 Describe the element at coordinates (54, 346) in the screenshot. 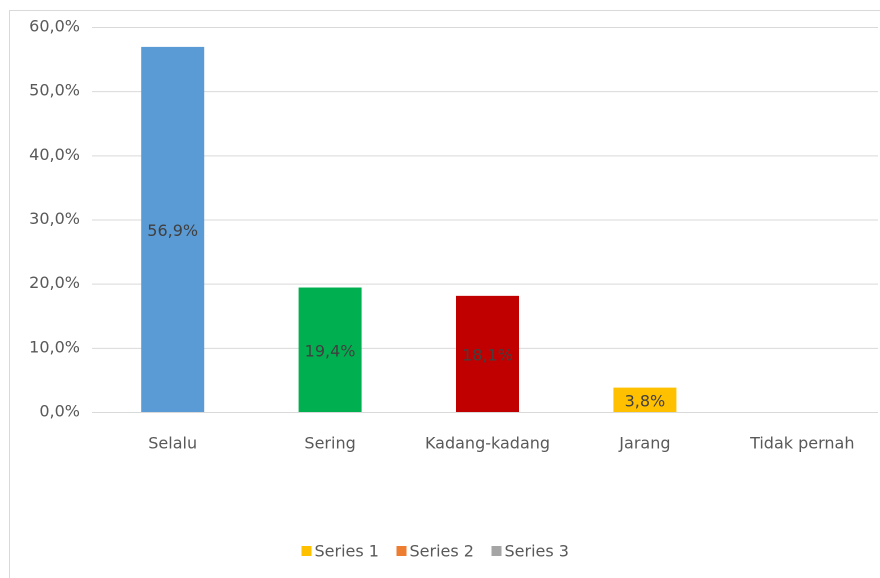

I see `y-tick-label: 10,0%` at that location.